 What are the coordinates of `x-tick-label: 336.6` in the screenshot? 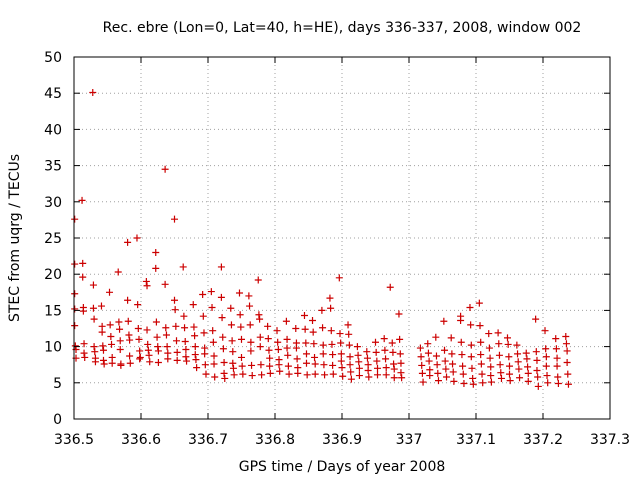 It's located at (141, 440).